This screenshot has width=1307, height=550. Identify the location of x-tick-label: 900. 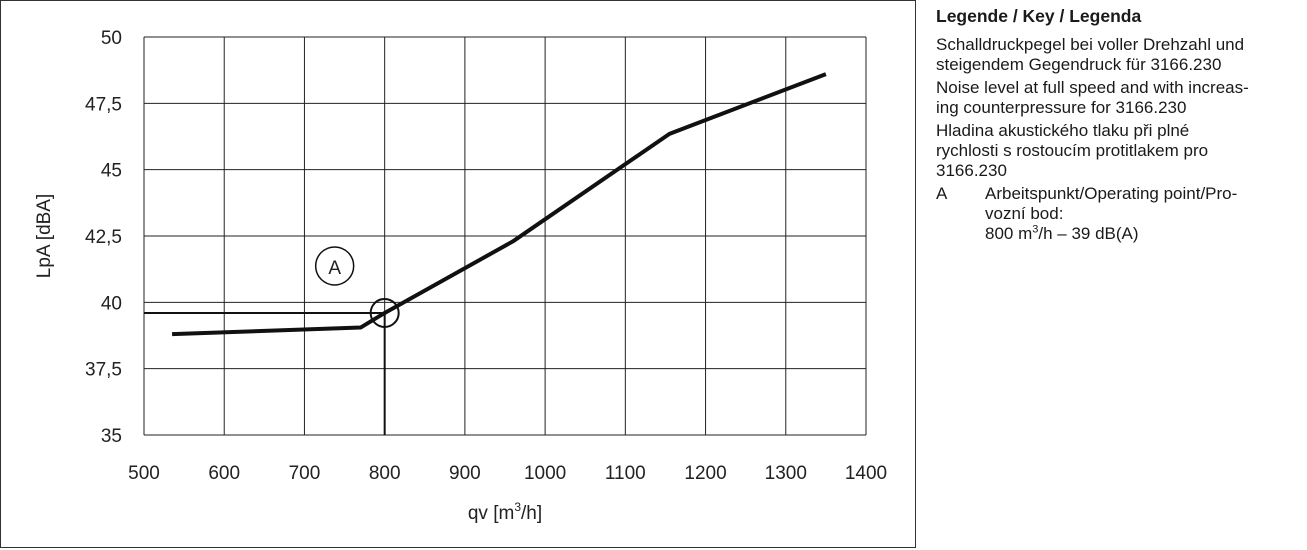
(465, 473).